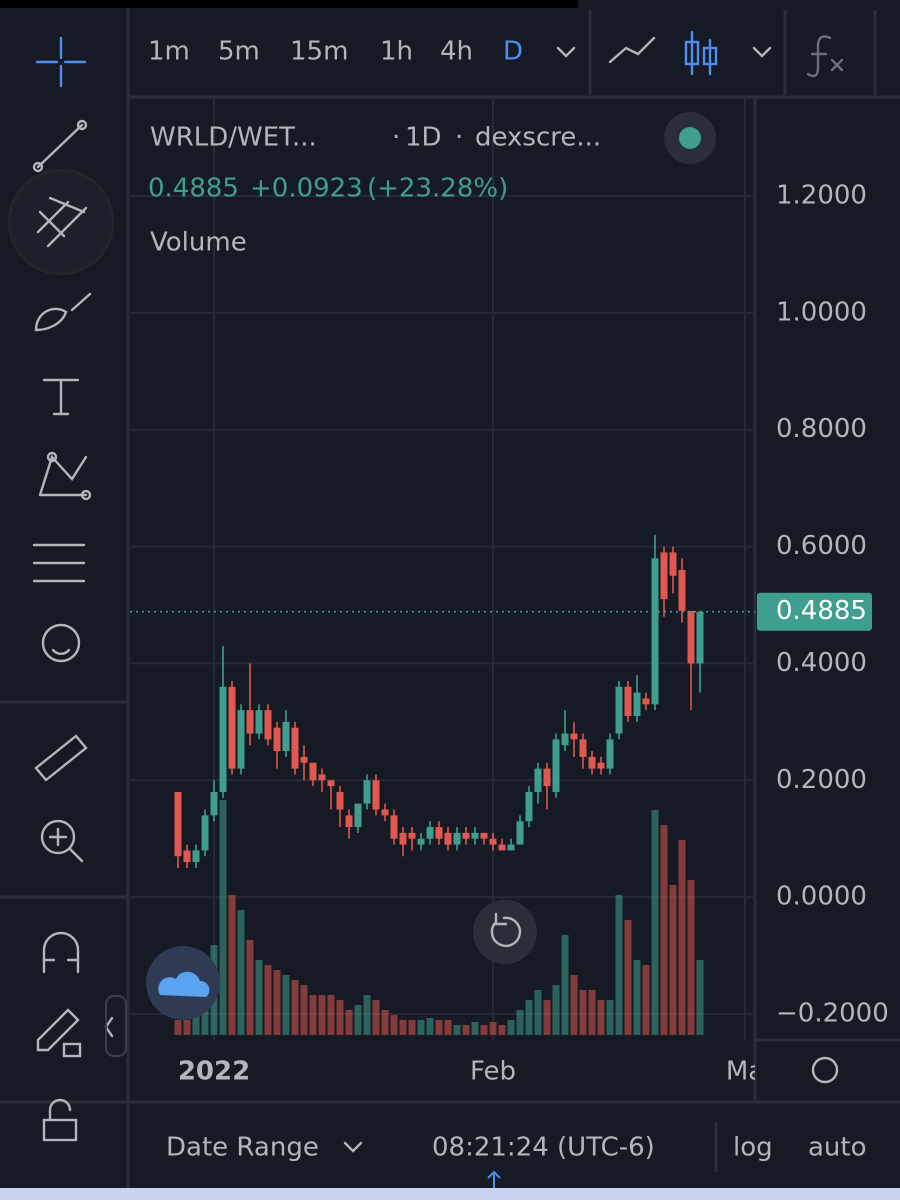  I want to click on log-toggle: log, so click(753, 1148).